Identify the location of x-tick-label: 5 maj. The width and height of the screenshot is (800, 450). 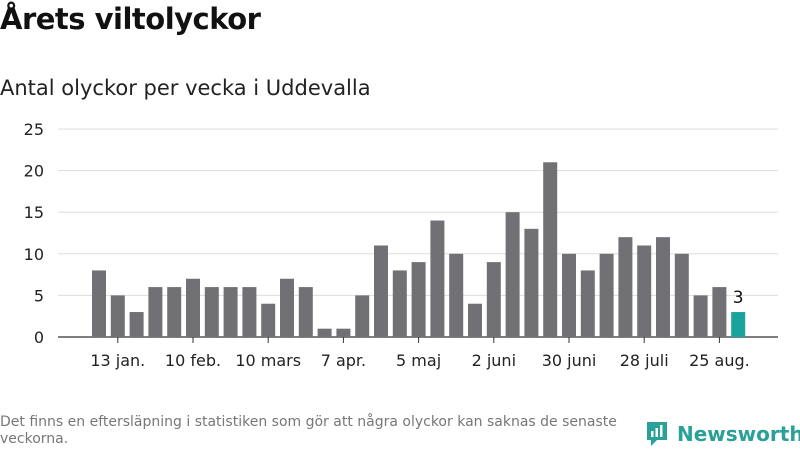
(418, 360).